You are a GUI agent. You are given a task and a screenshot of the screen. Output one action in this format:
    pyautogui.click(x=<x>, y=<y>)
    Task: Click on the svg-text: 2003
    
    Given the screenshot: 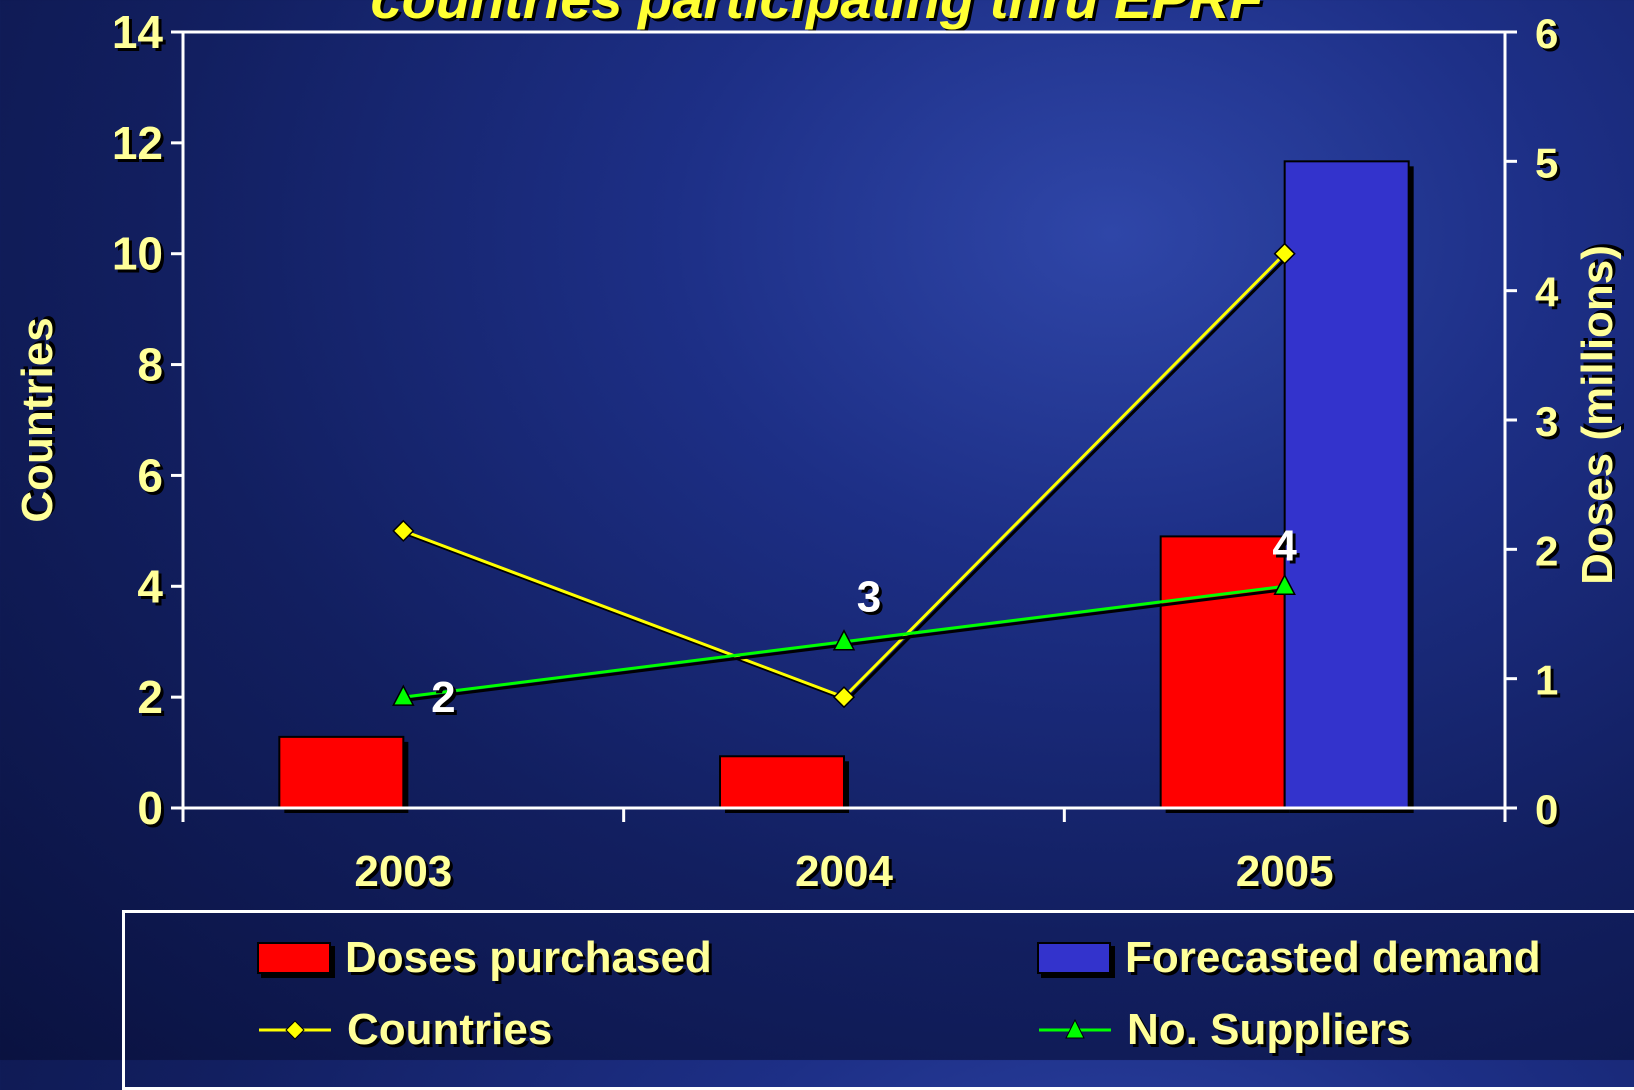 What is the action you would take?
    pyautogui.click(x=406, y=874)
    